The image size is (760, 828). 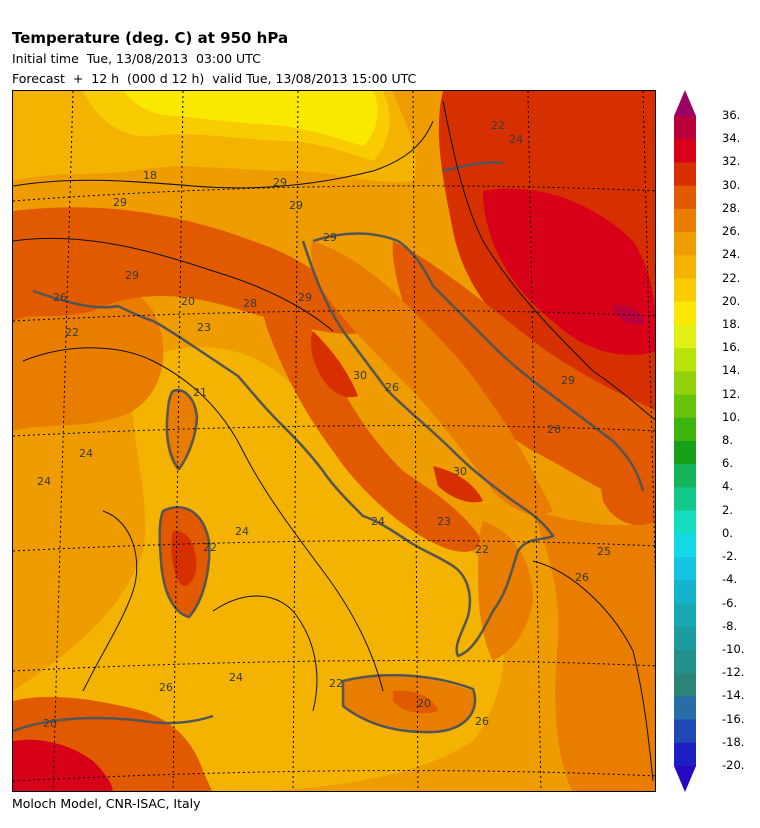 I want to click on field-18-20-alps, so click(x=250, y=118).